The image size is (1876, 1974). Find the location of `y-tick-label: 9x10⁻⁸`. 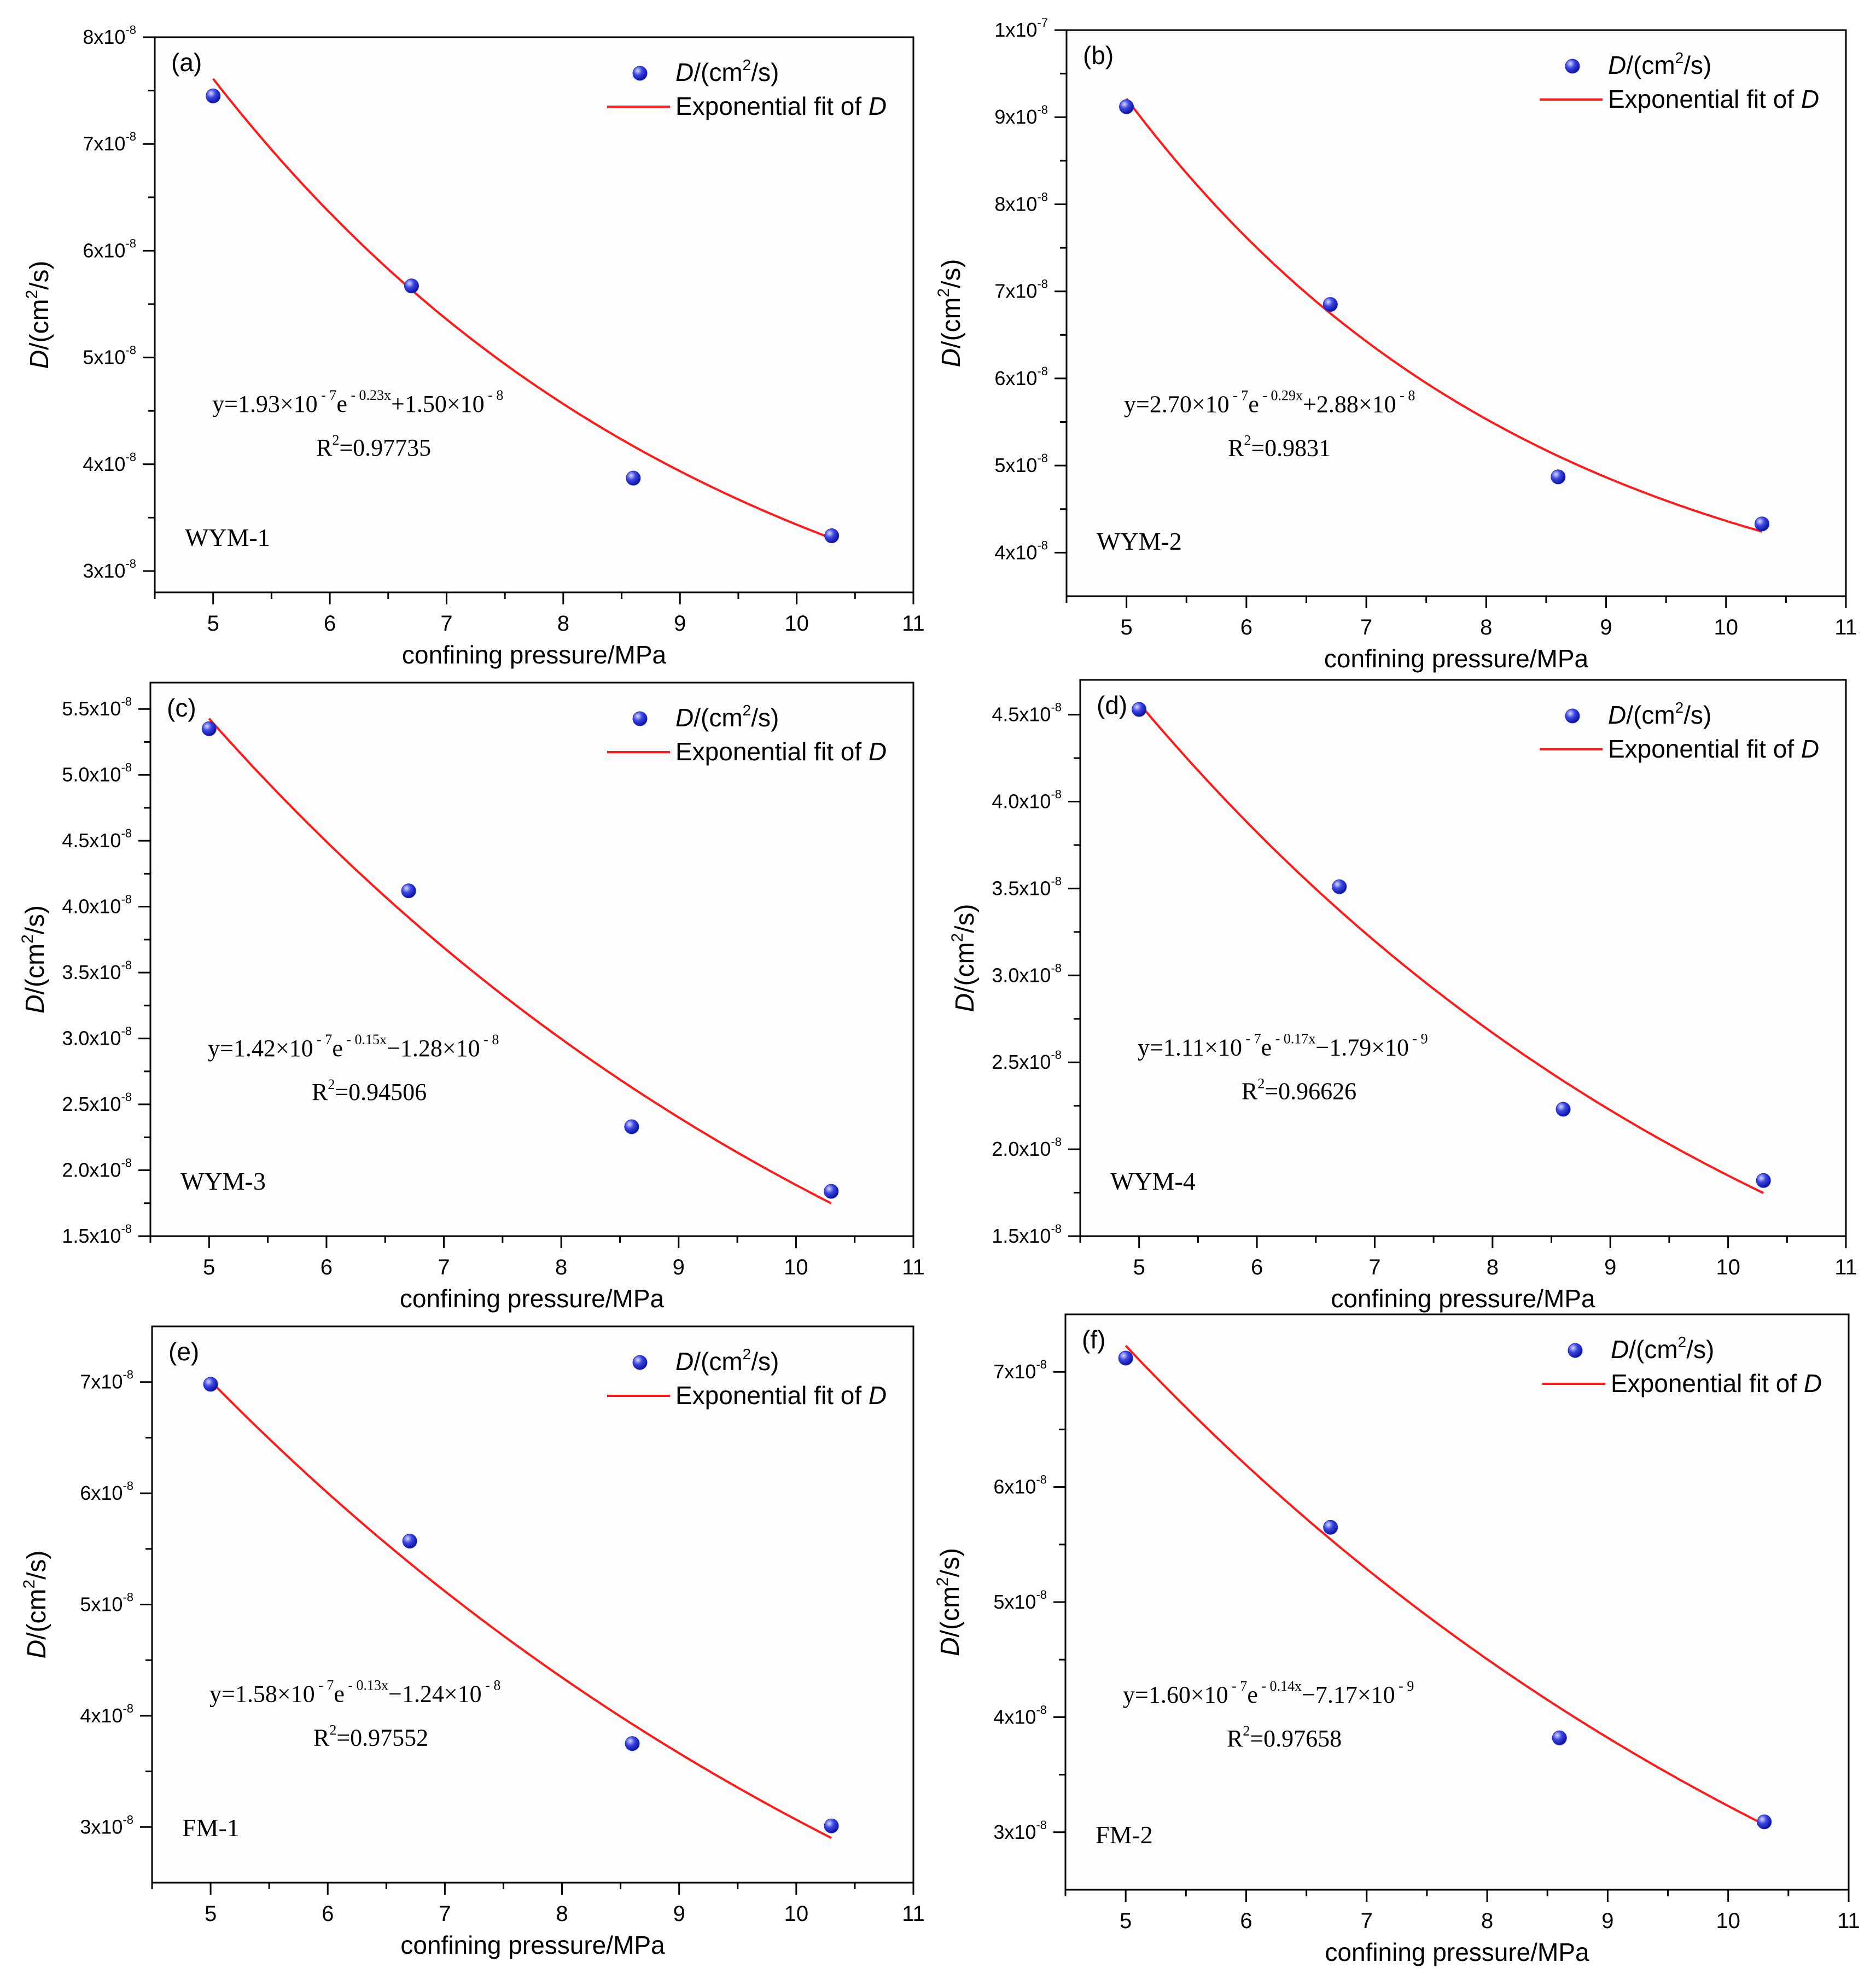

y-tick-label: 9x10⁻⁸ is located at coordinates (1021, 115).